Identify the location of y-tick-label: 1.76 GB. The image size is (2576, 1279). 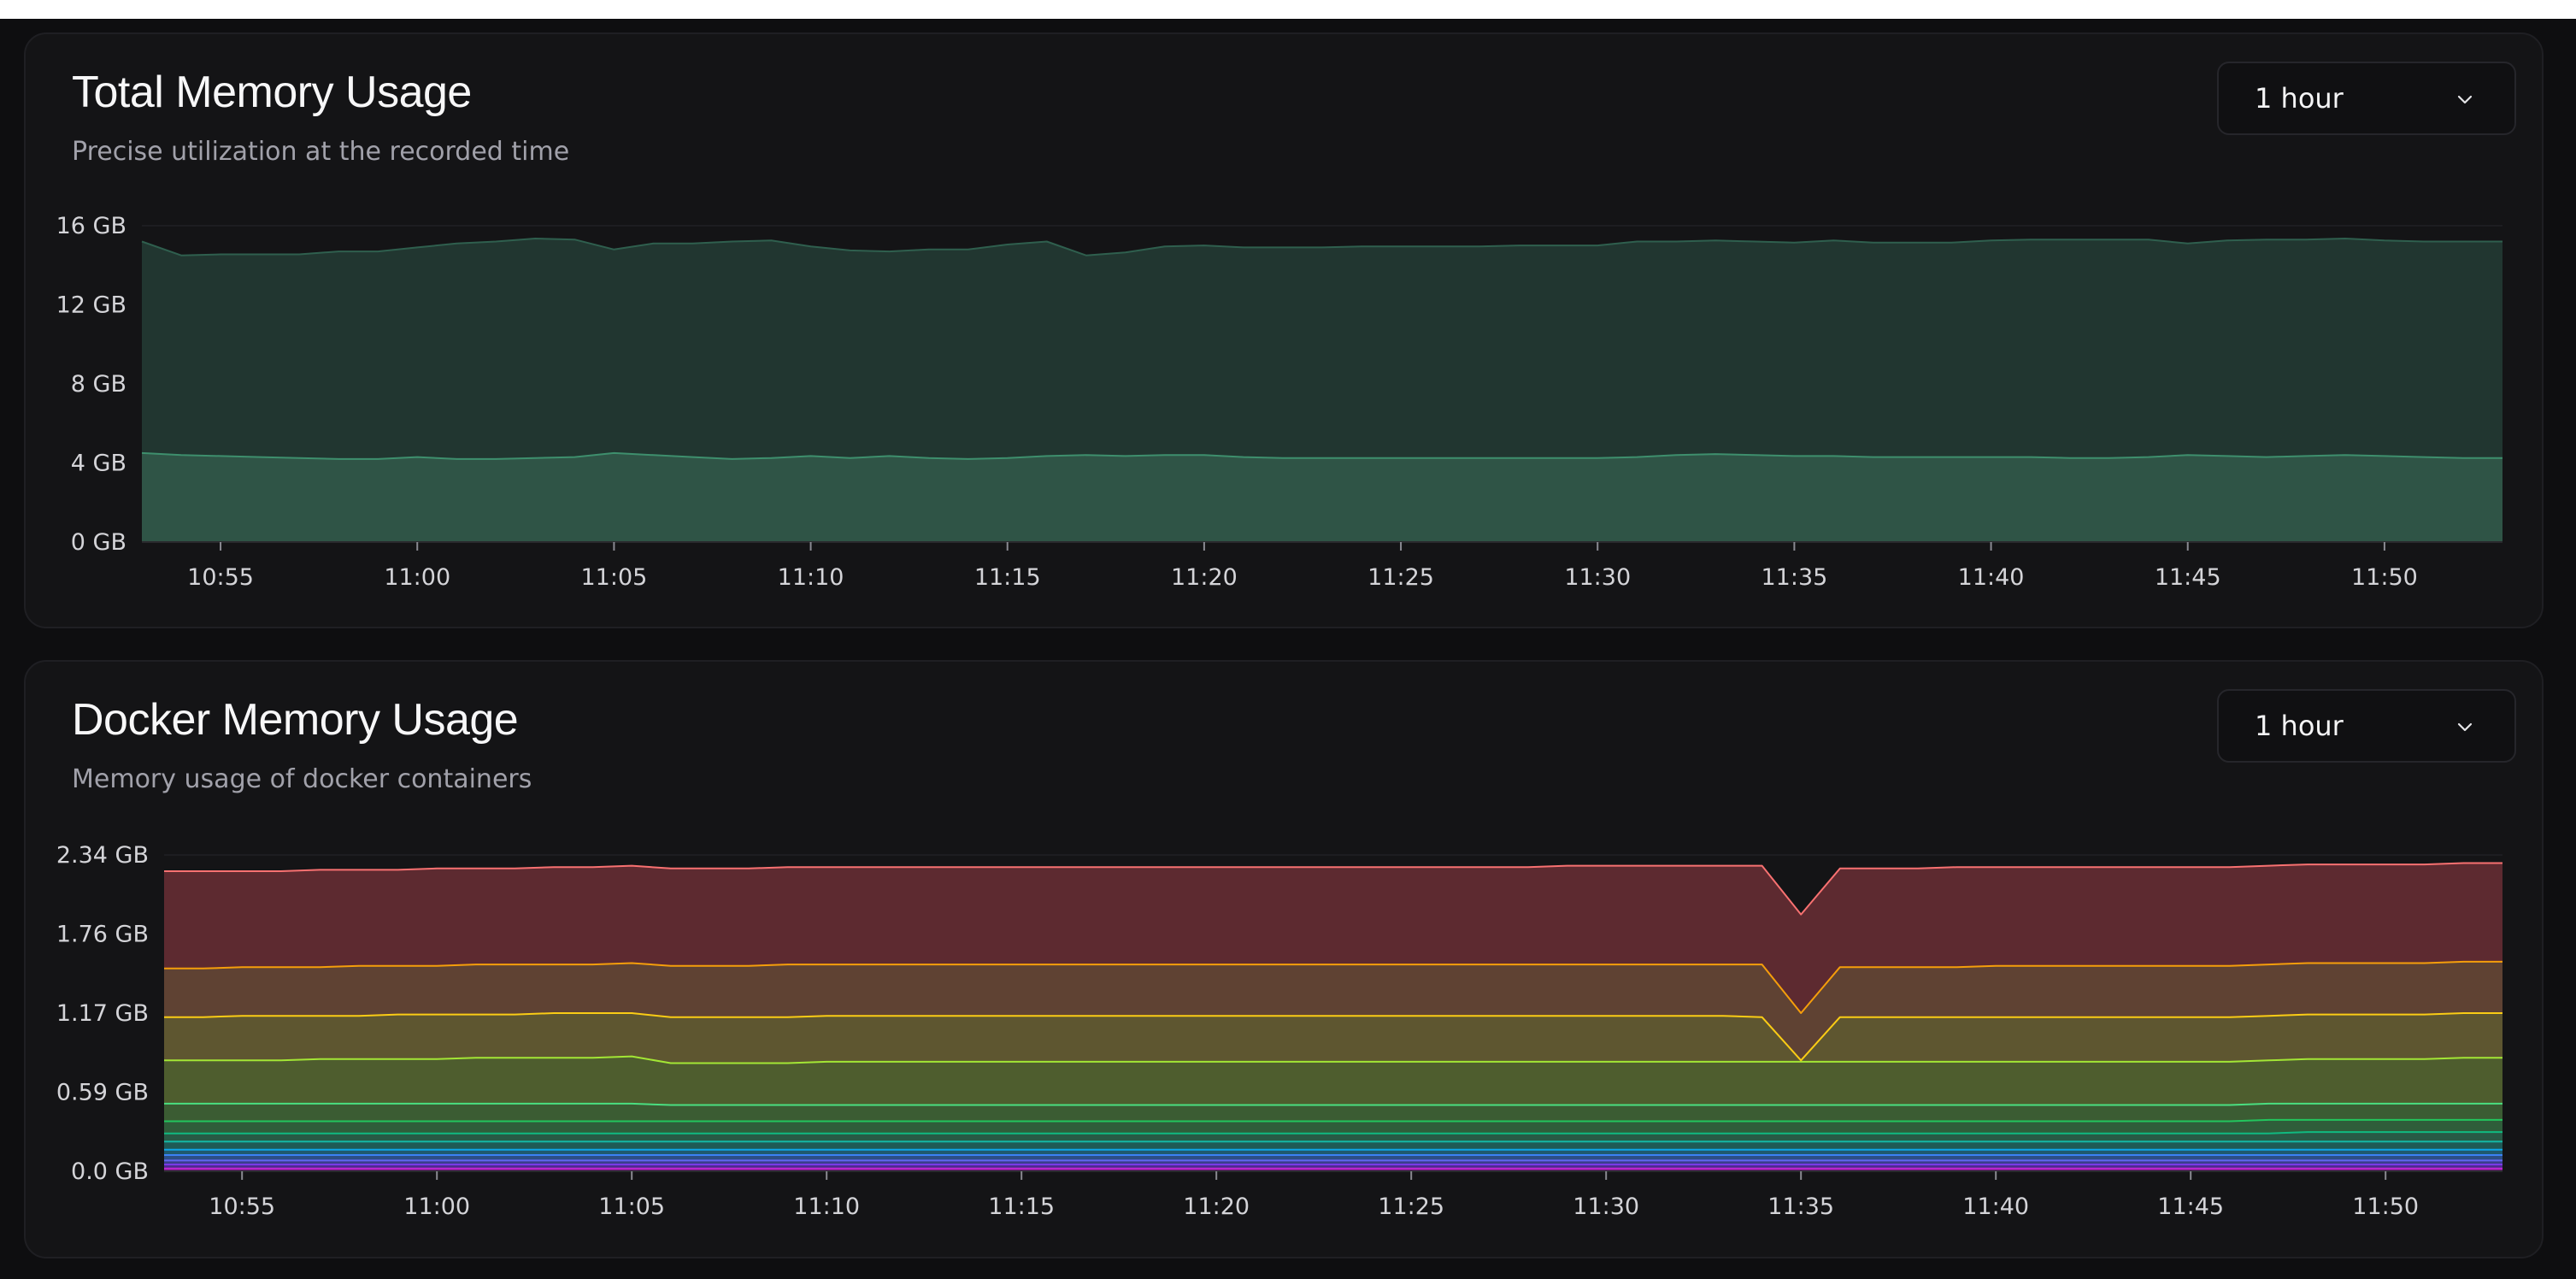
(102, 935).